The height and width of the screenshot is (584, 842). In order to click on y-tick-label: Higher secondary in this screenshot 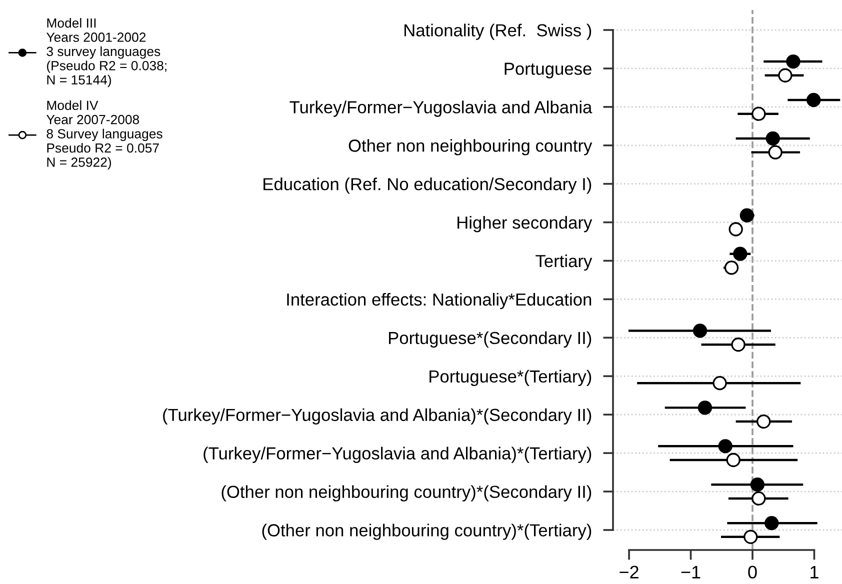, I will do `click(525, 224)`.